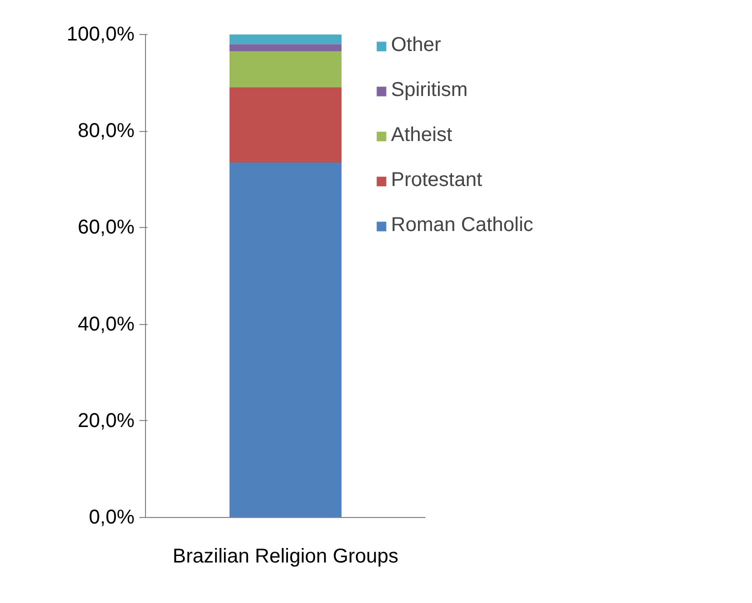  I want to click on legend-label: Protestant, so click(436, 180).